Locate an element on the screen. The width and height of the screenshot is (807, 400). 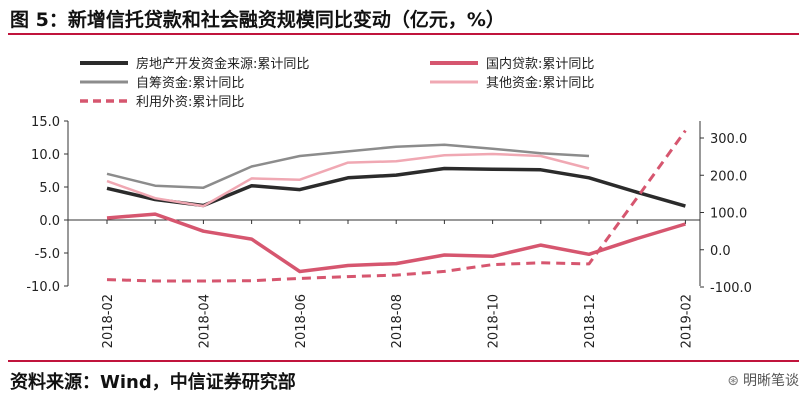
right-tick-label: 0.0 is located at coordinates (720, 251).